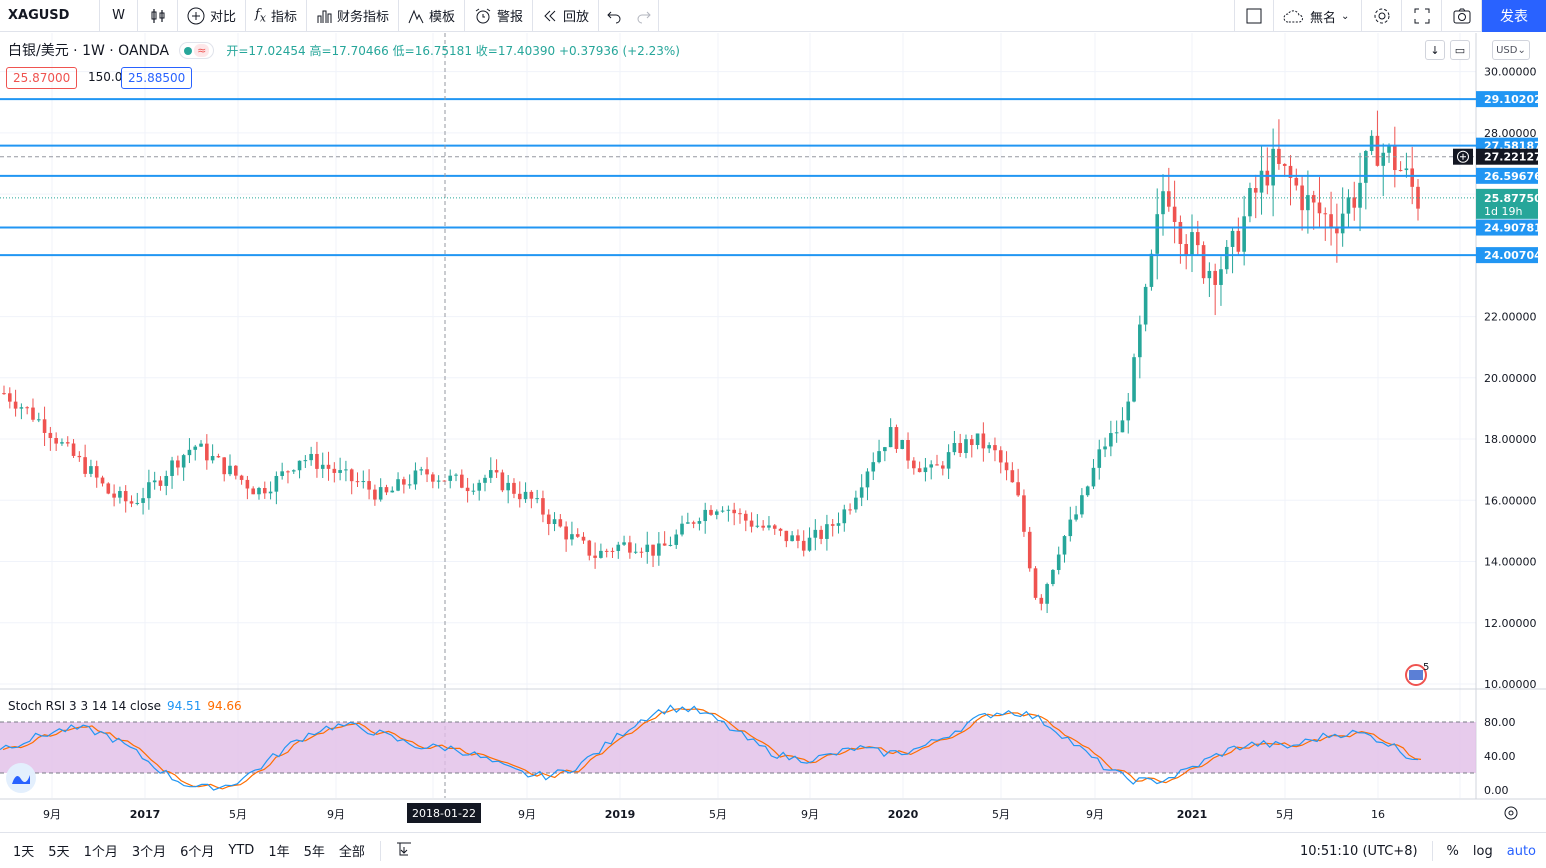 This screenshot has height=868, width=1546. Describe the element at coordinates (1482, 851) in the screenshot. I see `log-scale-button: log` at that location.